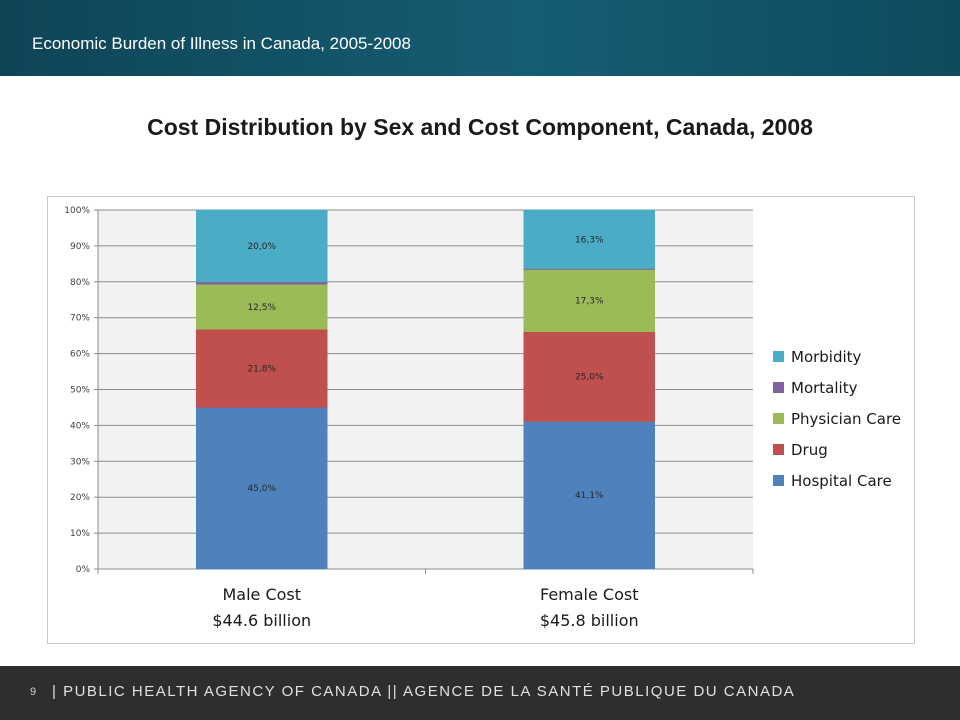 This screenshot has height=720, width=960. What do you see at coordinates (824, 388) in the screenshot?
I see `legend-label: Mortality` at bounding box center [824, 388].